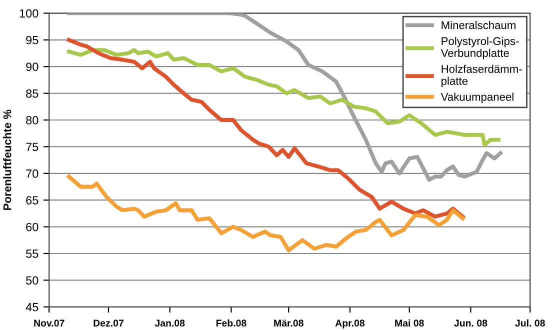  I want to click on y-tick-label: 90, so click(32, 66).